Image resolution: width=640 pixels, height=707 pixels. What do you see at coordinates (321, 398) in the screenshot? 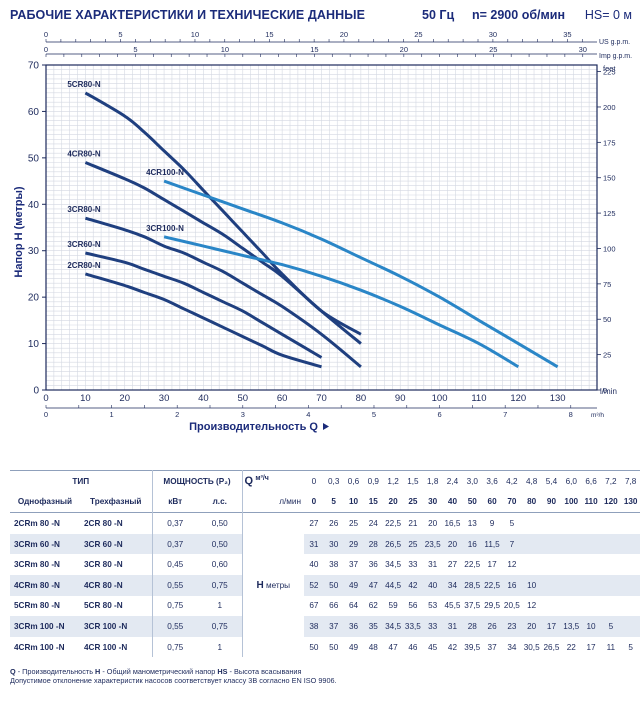
I see `x-tick-label: 70` at bounding box center [321, 398].